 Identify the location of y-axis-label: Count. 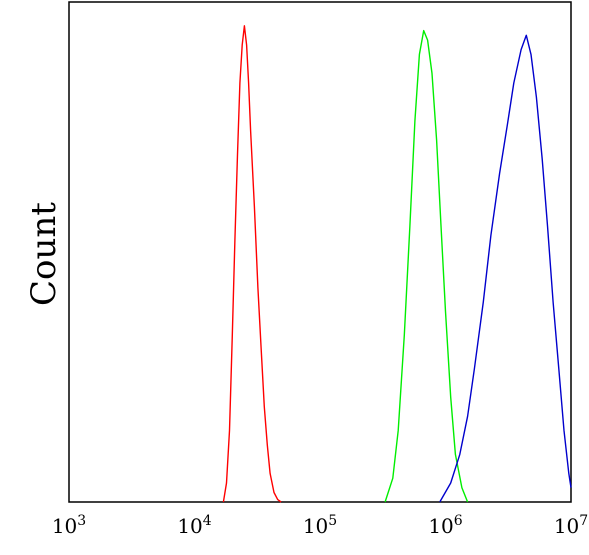
(44, 254).